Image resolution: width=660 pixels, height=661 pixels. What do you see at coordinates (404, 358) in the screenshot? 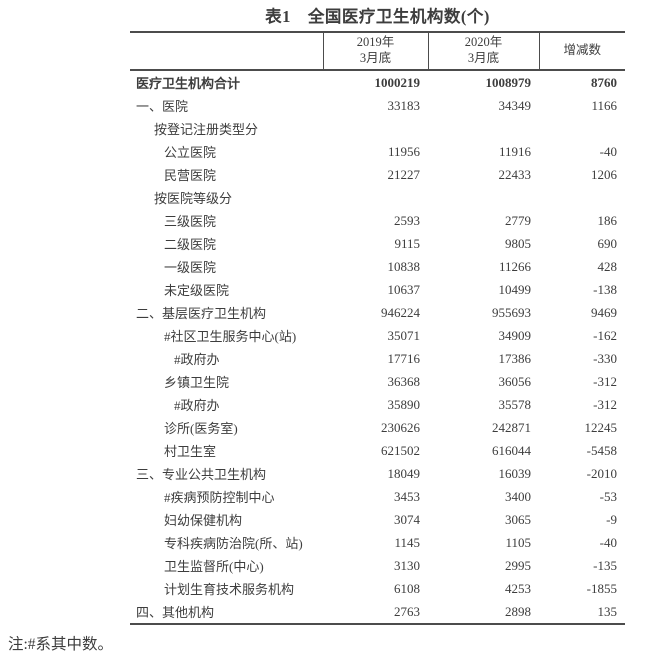
I see `row-value-2019: 17716` at bounding box center [404, 358].